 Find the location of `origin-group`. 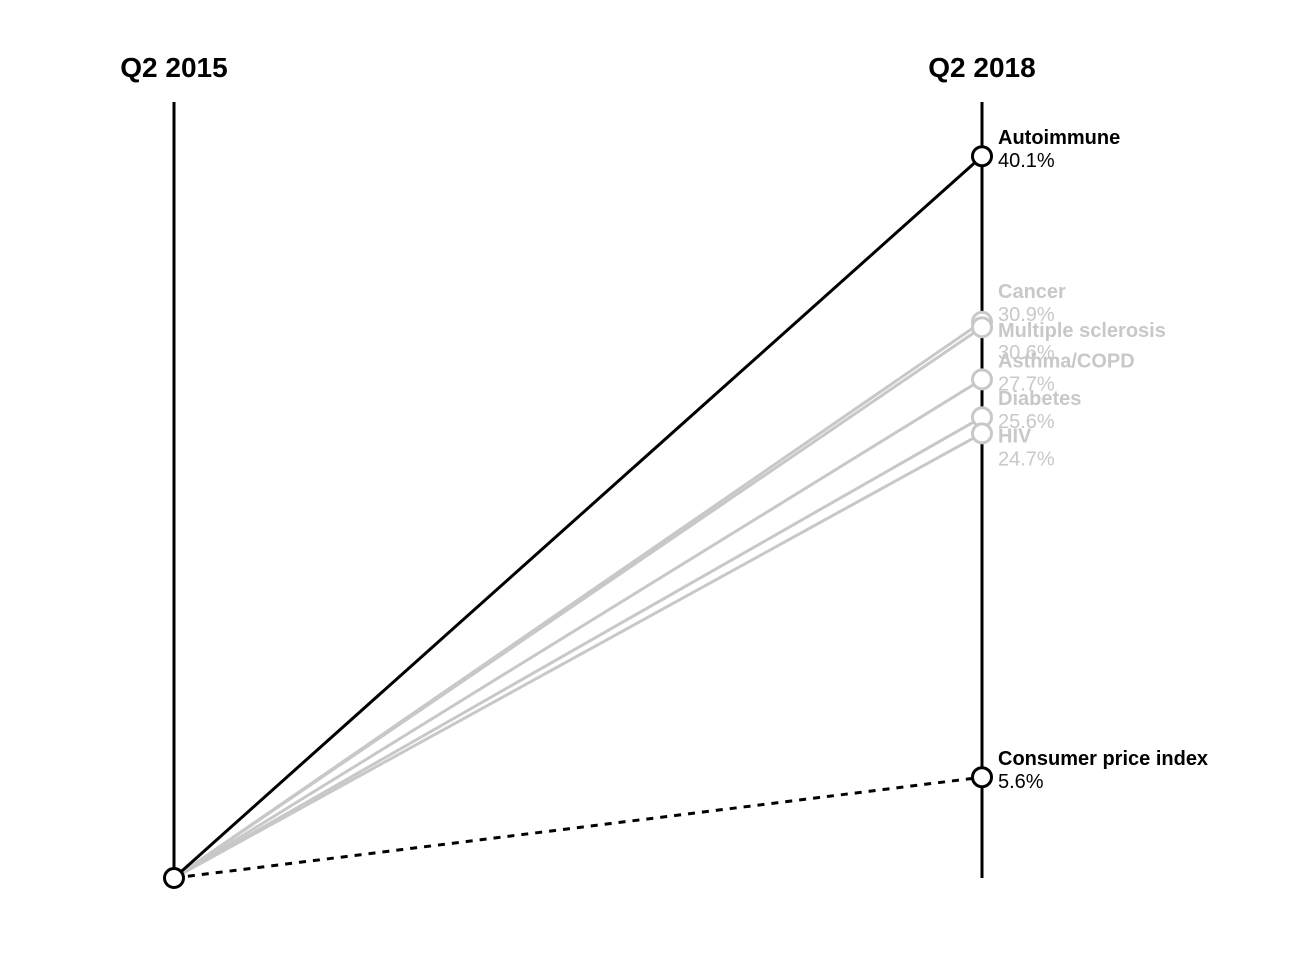

origin-group is located at coordinates (174, 878).